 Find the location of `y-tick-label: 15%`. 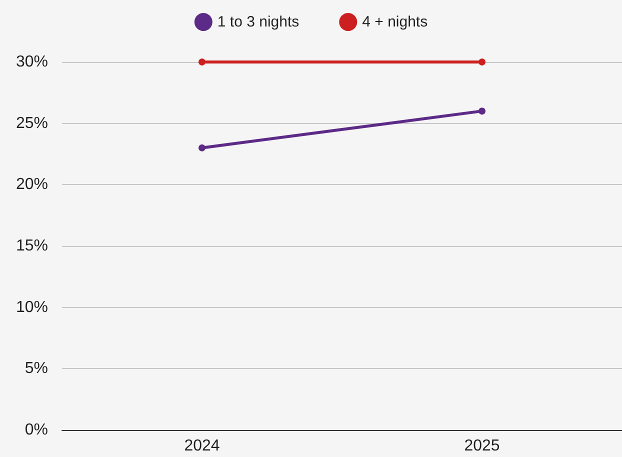

y-tick-label: 15% is located at coordinates (32, 246).